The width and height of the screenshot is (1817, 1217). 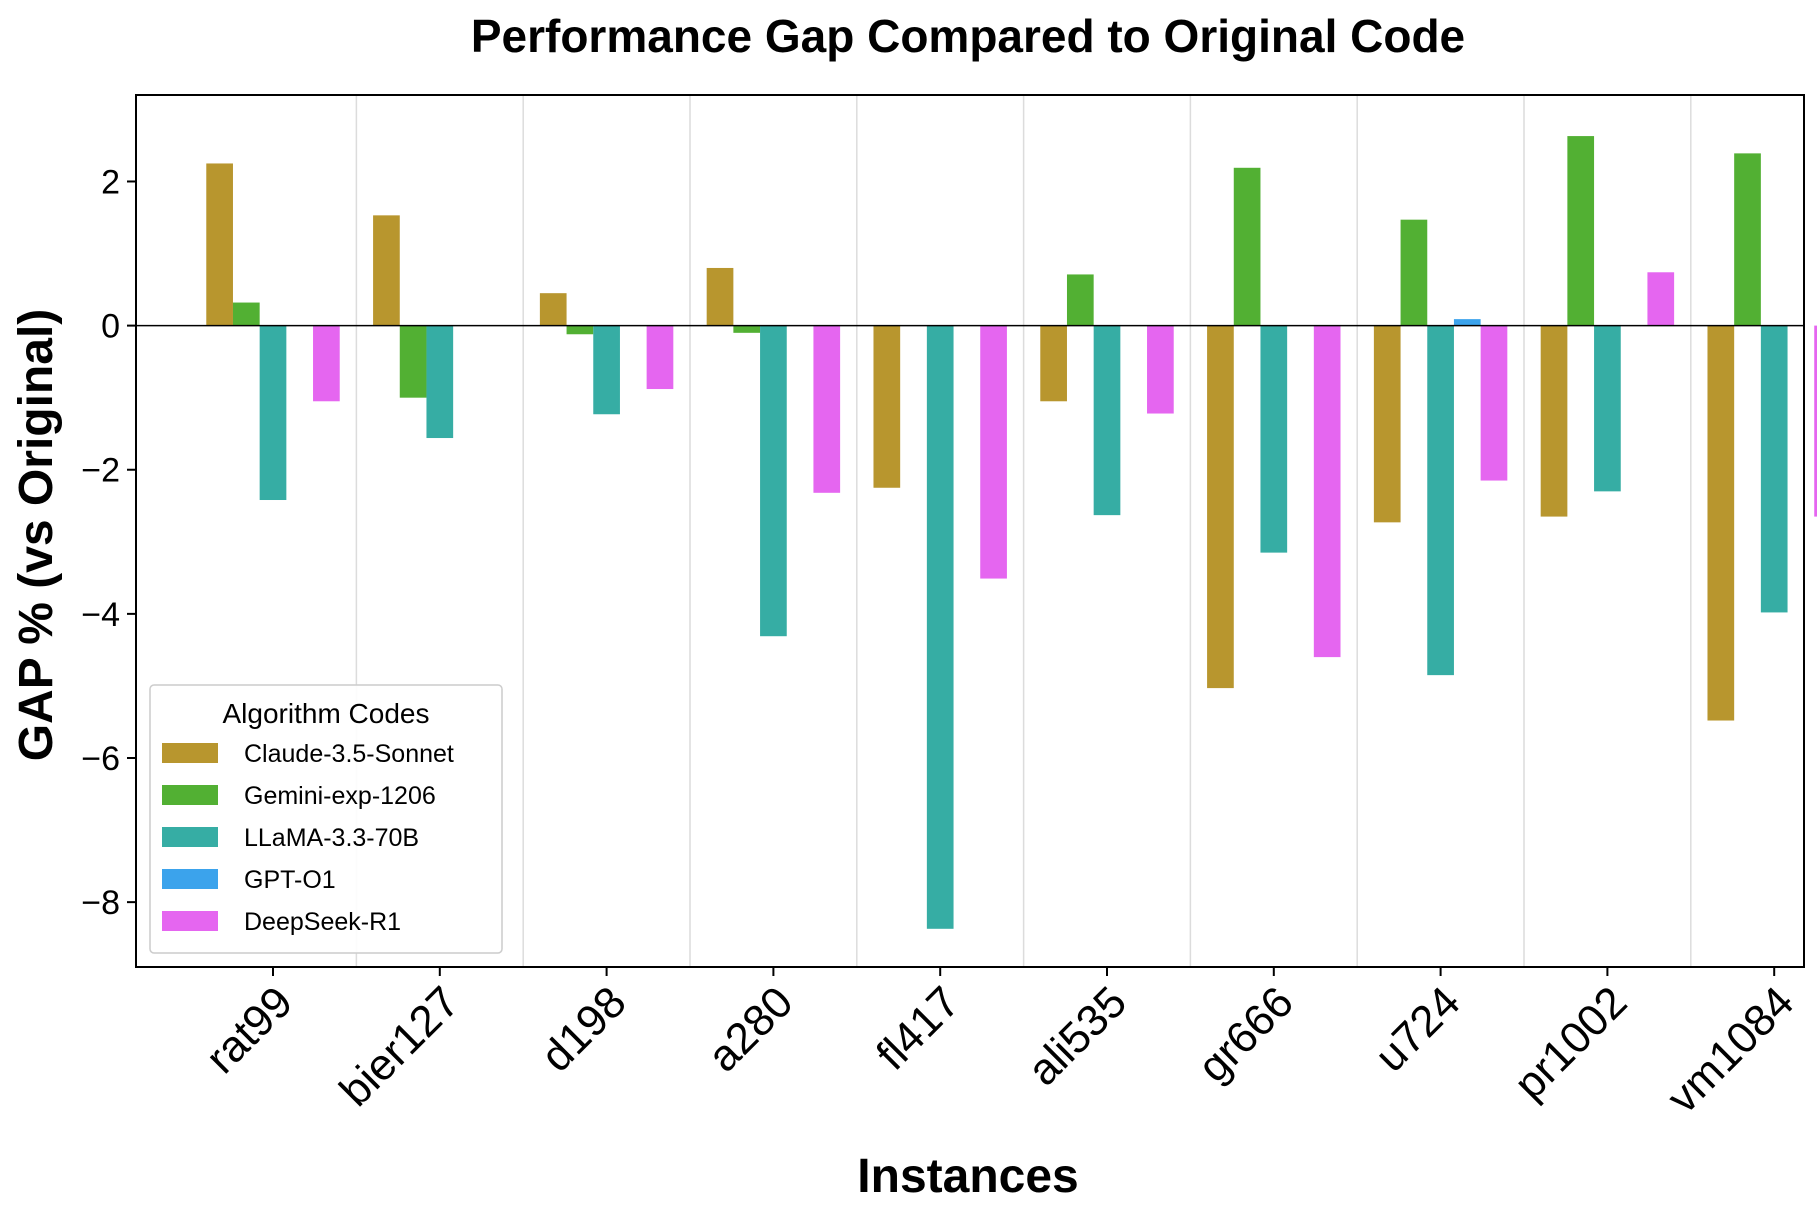 What do you see at coordinates (1418, 1029) in the screenshot?
I see `x-tick-label: u724` at bounding box center [1418, 1029].